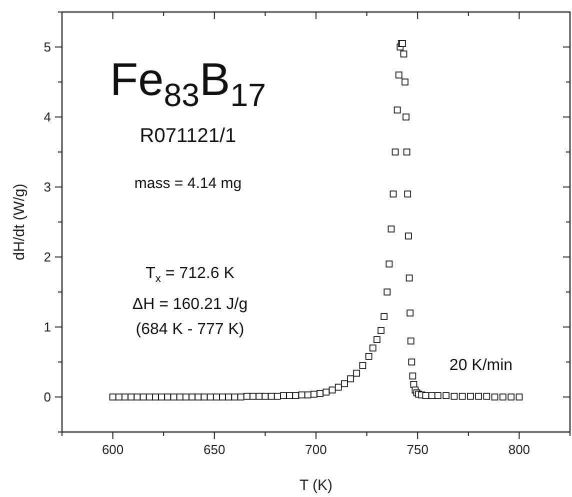 Image resolution: width=572 pixels, height=497 pixels. Describe the element at coordinates (19, 222) in the screenshot. I see `y-axis-title: dH/dt (W/g)` at that location.